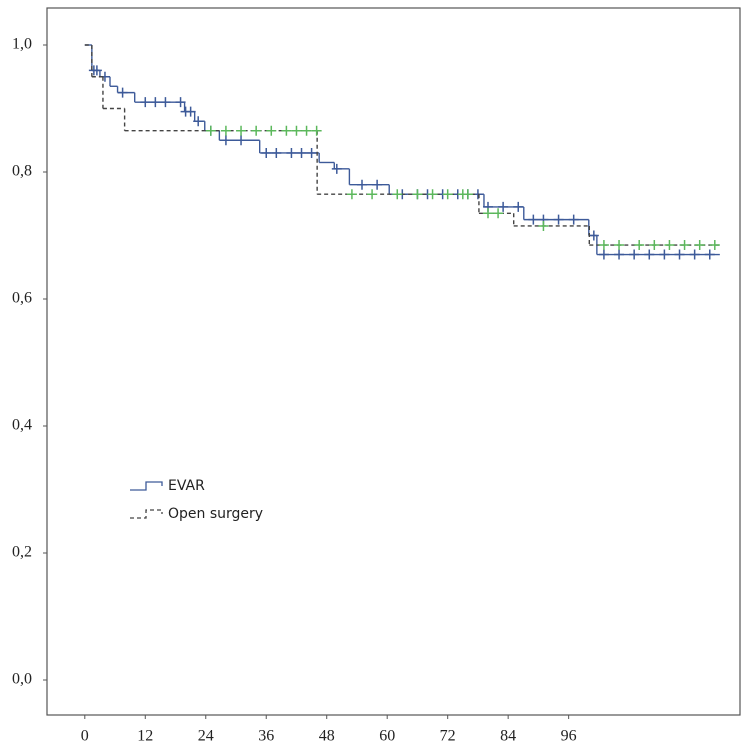  Describe the element at coordinates (387, 736) in the screenshot. I see `x-tick-label: 60` at that location.